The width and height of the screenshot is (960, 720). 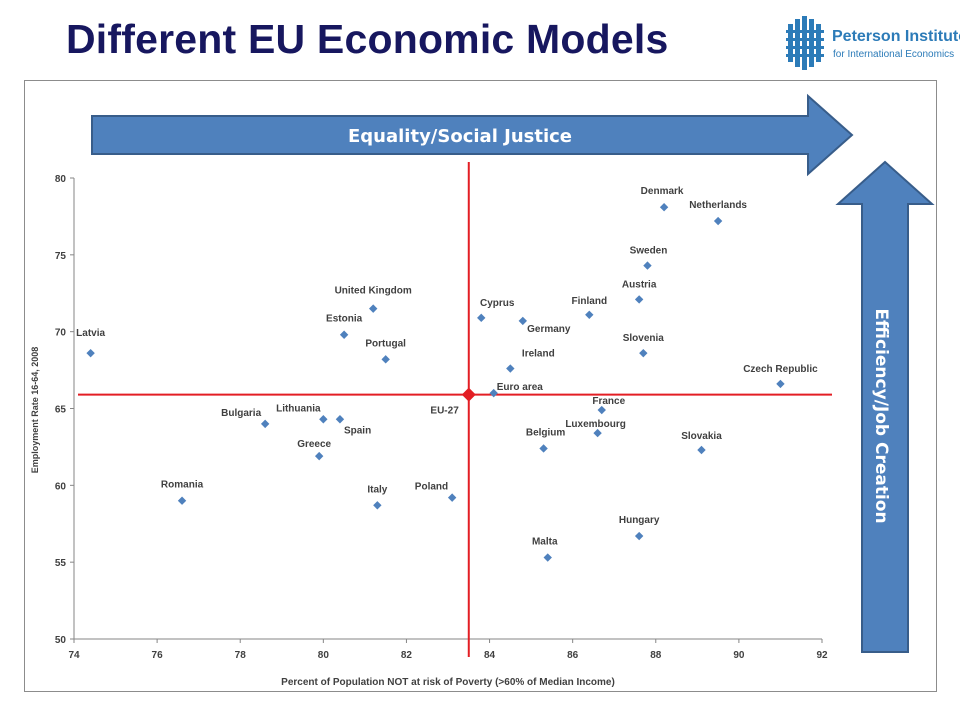 What do you see at coordinates (590, 301) in the screenshot?
I see `point-label: Finland` at bounding box center [590, 301].